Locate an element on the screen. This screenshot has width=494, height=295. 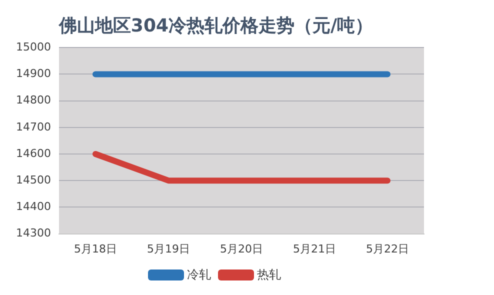
chart-title: 佛山地区304冷热轧价格走势（元/吨） is located at coordinates (216, 25).